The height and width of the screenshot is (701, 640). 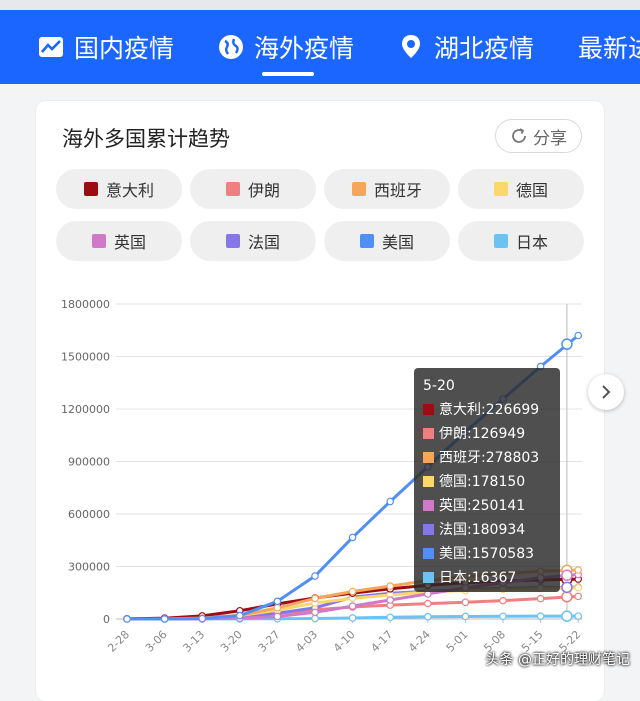 What do you see at coordinates (106, 619) in the screenshot?
I see `y-tick-label: 0` at bounding box center [106, 619].